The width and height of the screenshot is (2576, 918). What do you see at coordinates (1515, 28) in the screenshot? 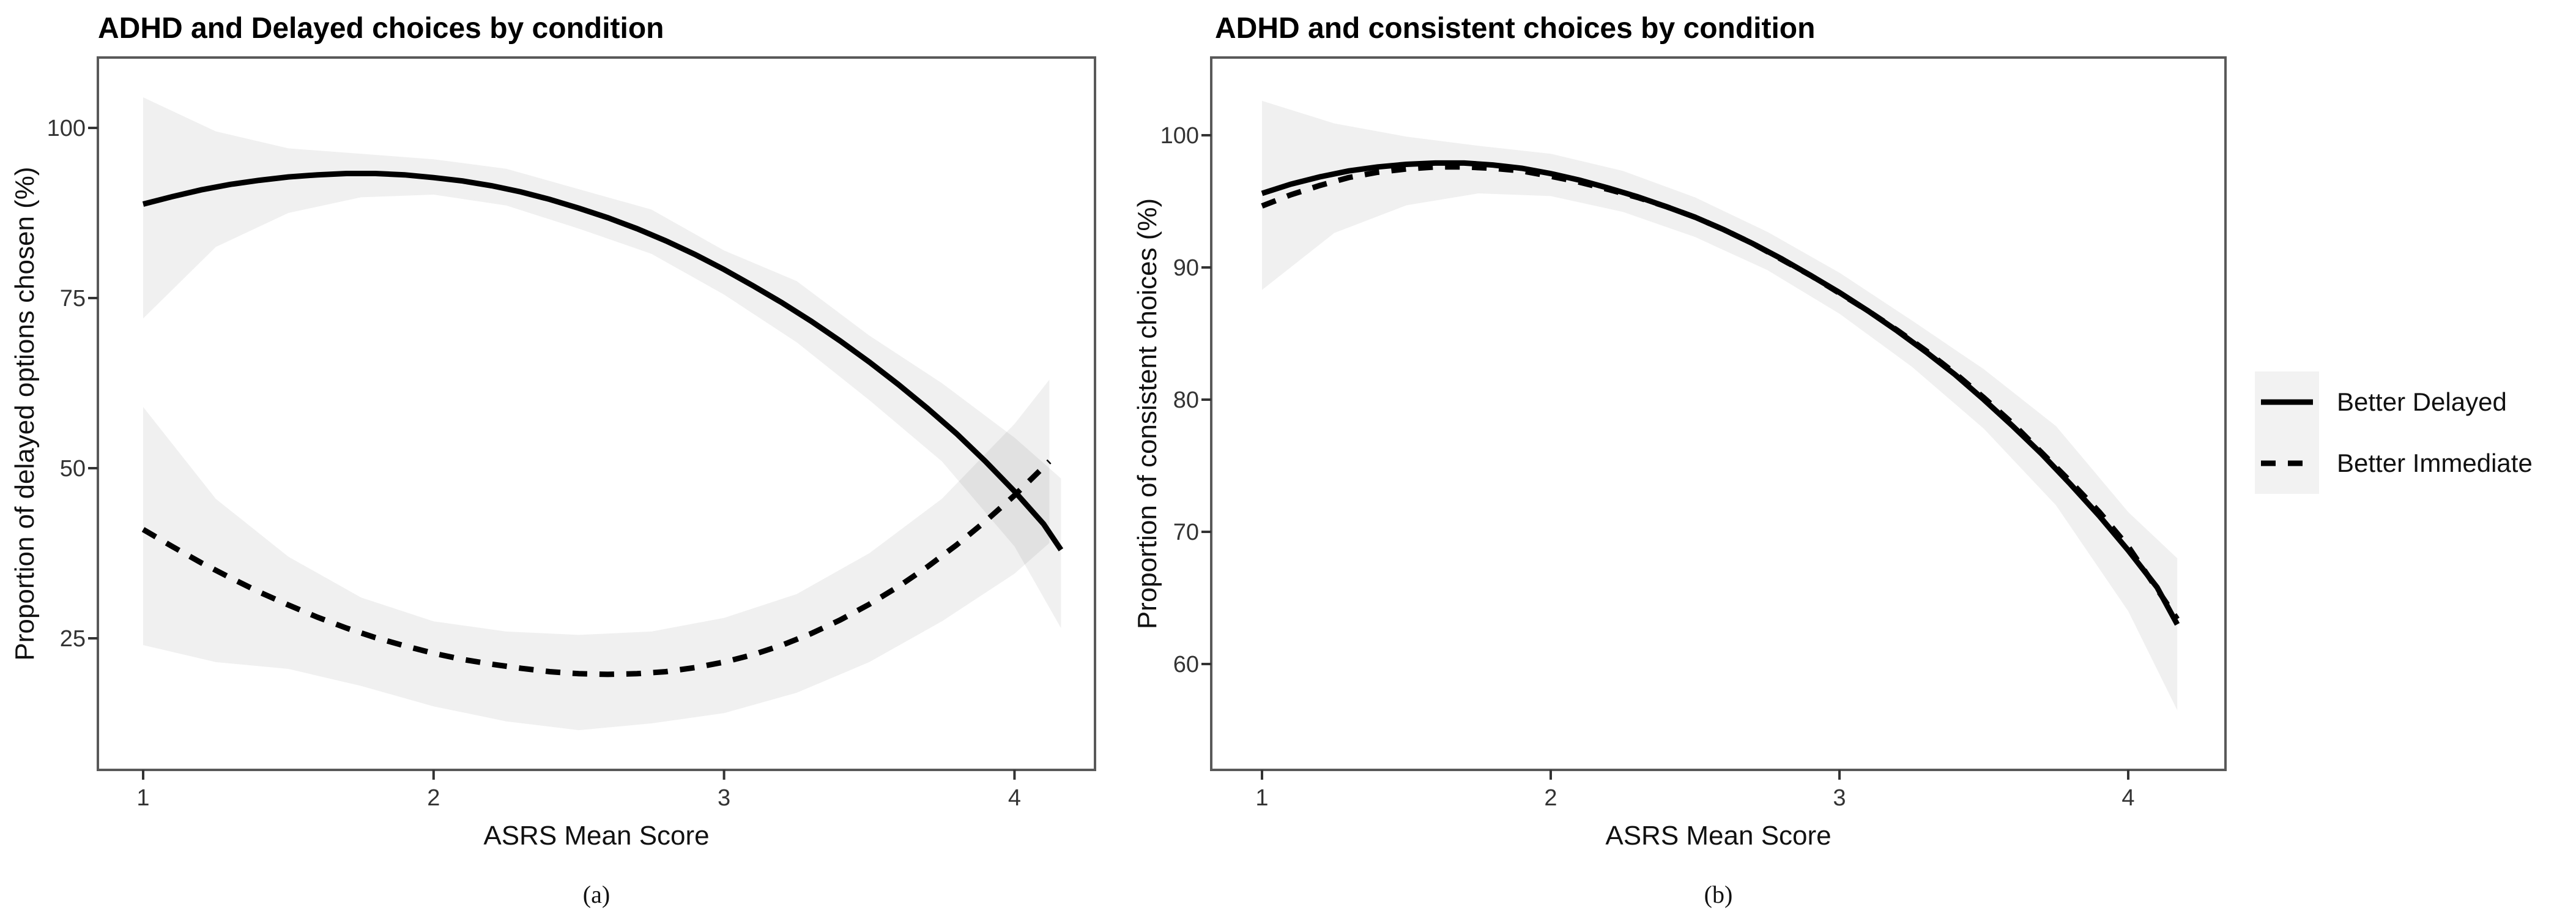
I see `panel-b-title: ADHD and consistent choices by condition` at bounding box center [1515, 28].